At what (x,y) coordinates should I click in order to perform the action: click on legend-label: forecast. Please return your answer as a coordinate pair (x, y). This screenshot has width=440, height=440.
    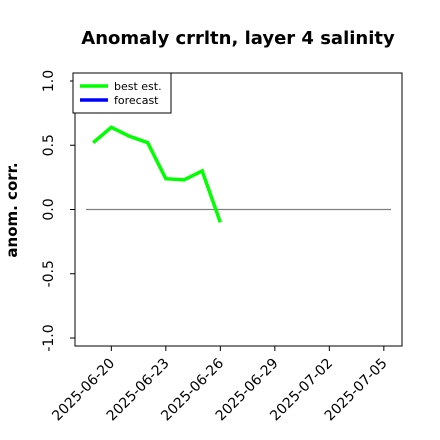
    Looking at the image, I should click on (136, 100).